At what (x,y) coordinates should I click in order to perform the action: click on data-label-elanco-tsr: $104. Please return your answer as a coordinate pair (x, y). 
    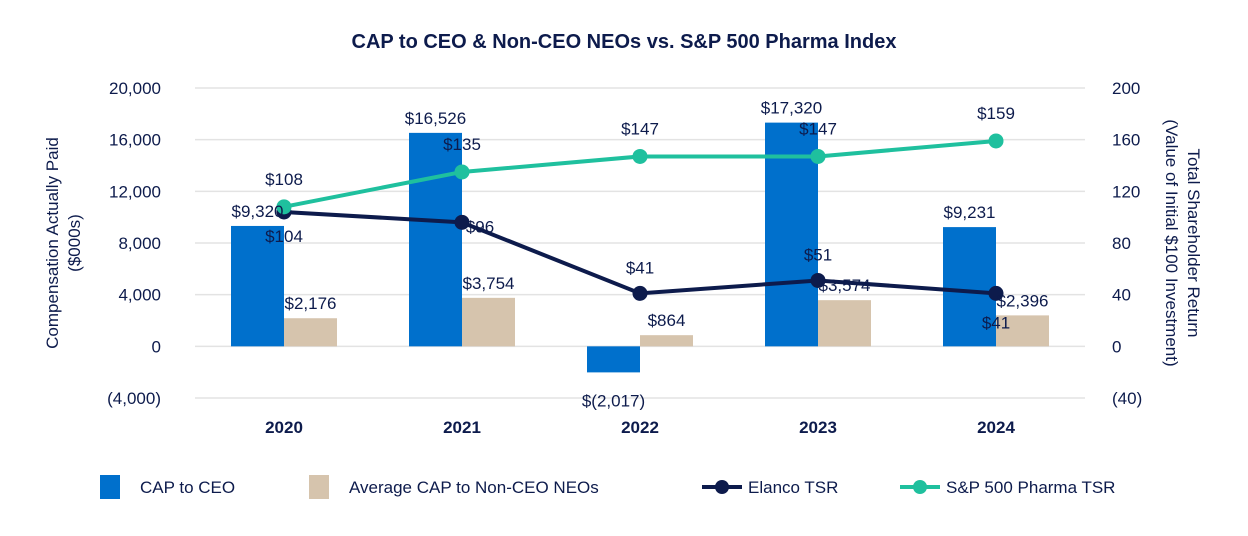
    Looking at the image, I should click on (284, 236).